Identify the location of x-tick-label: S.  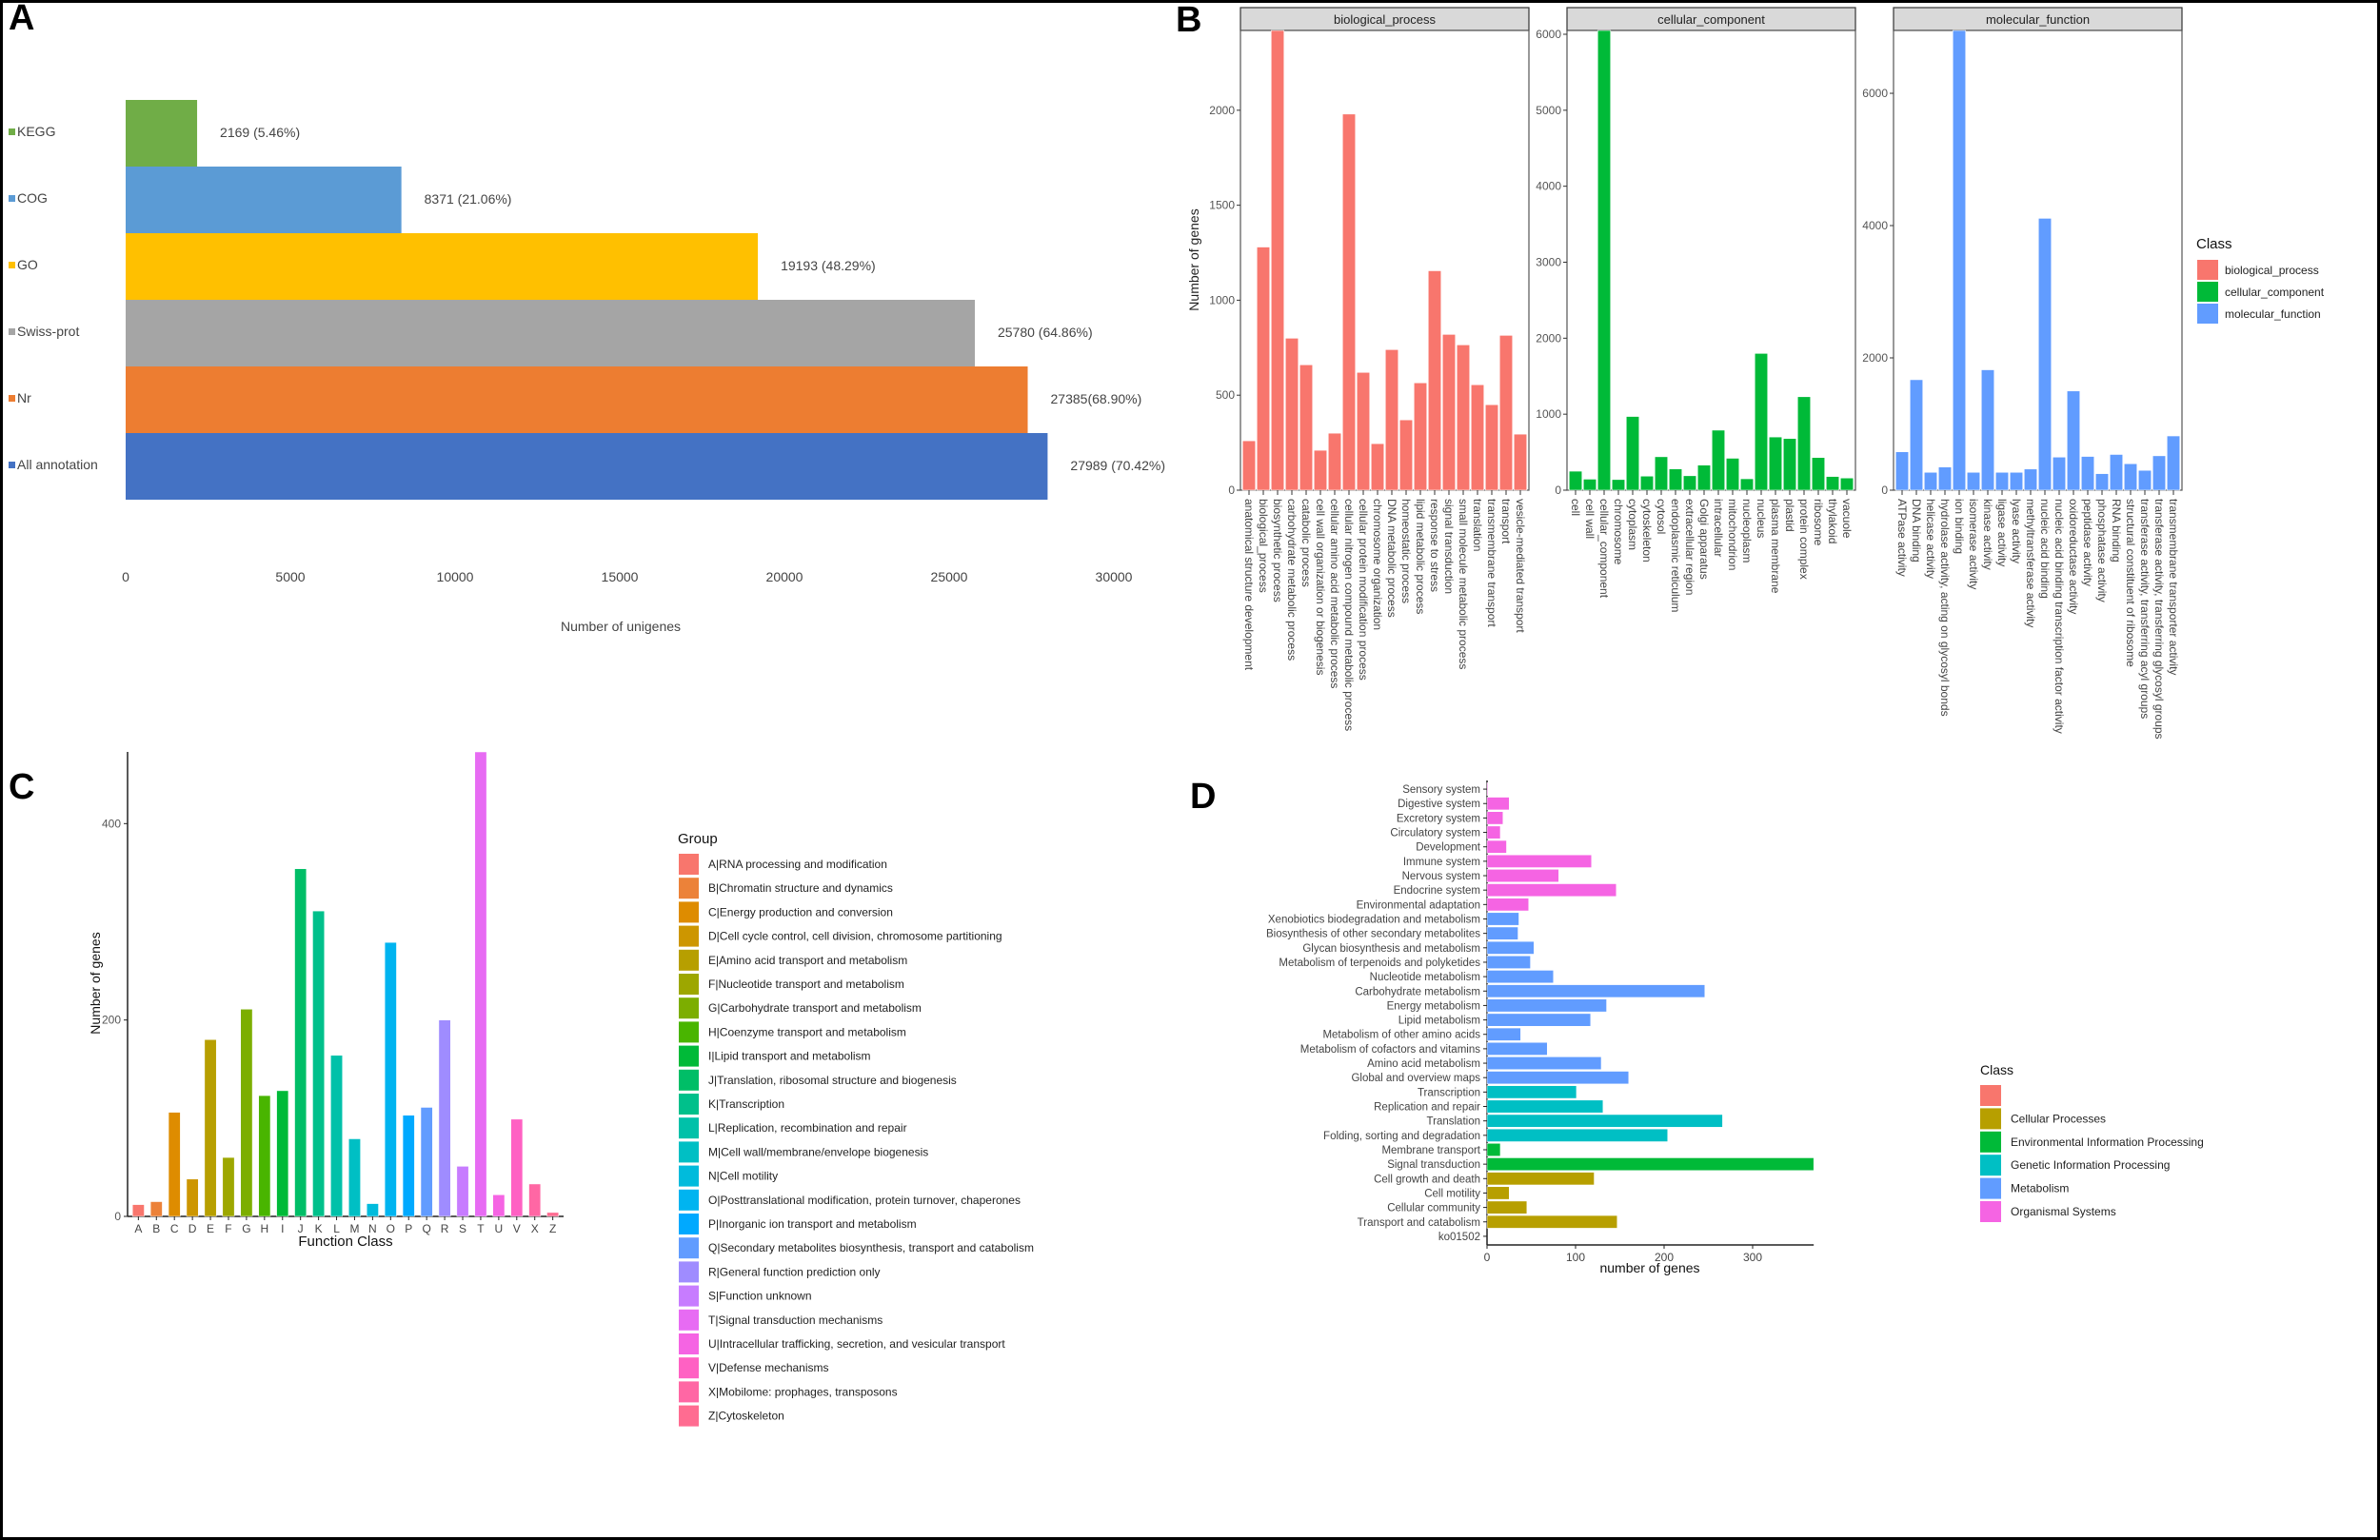
(462, 1228).